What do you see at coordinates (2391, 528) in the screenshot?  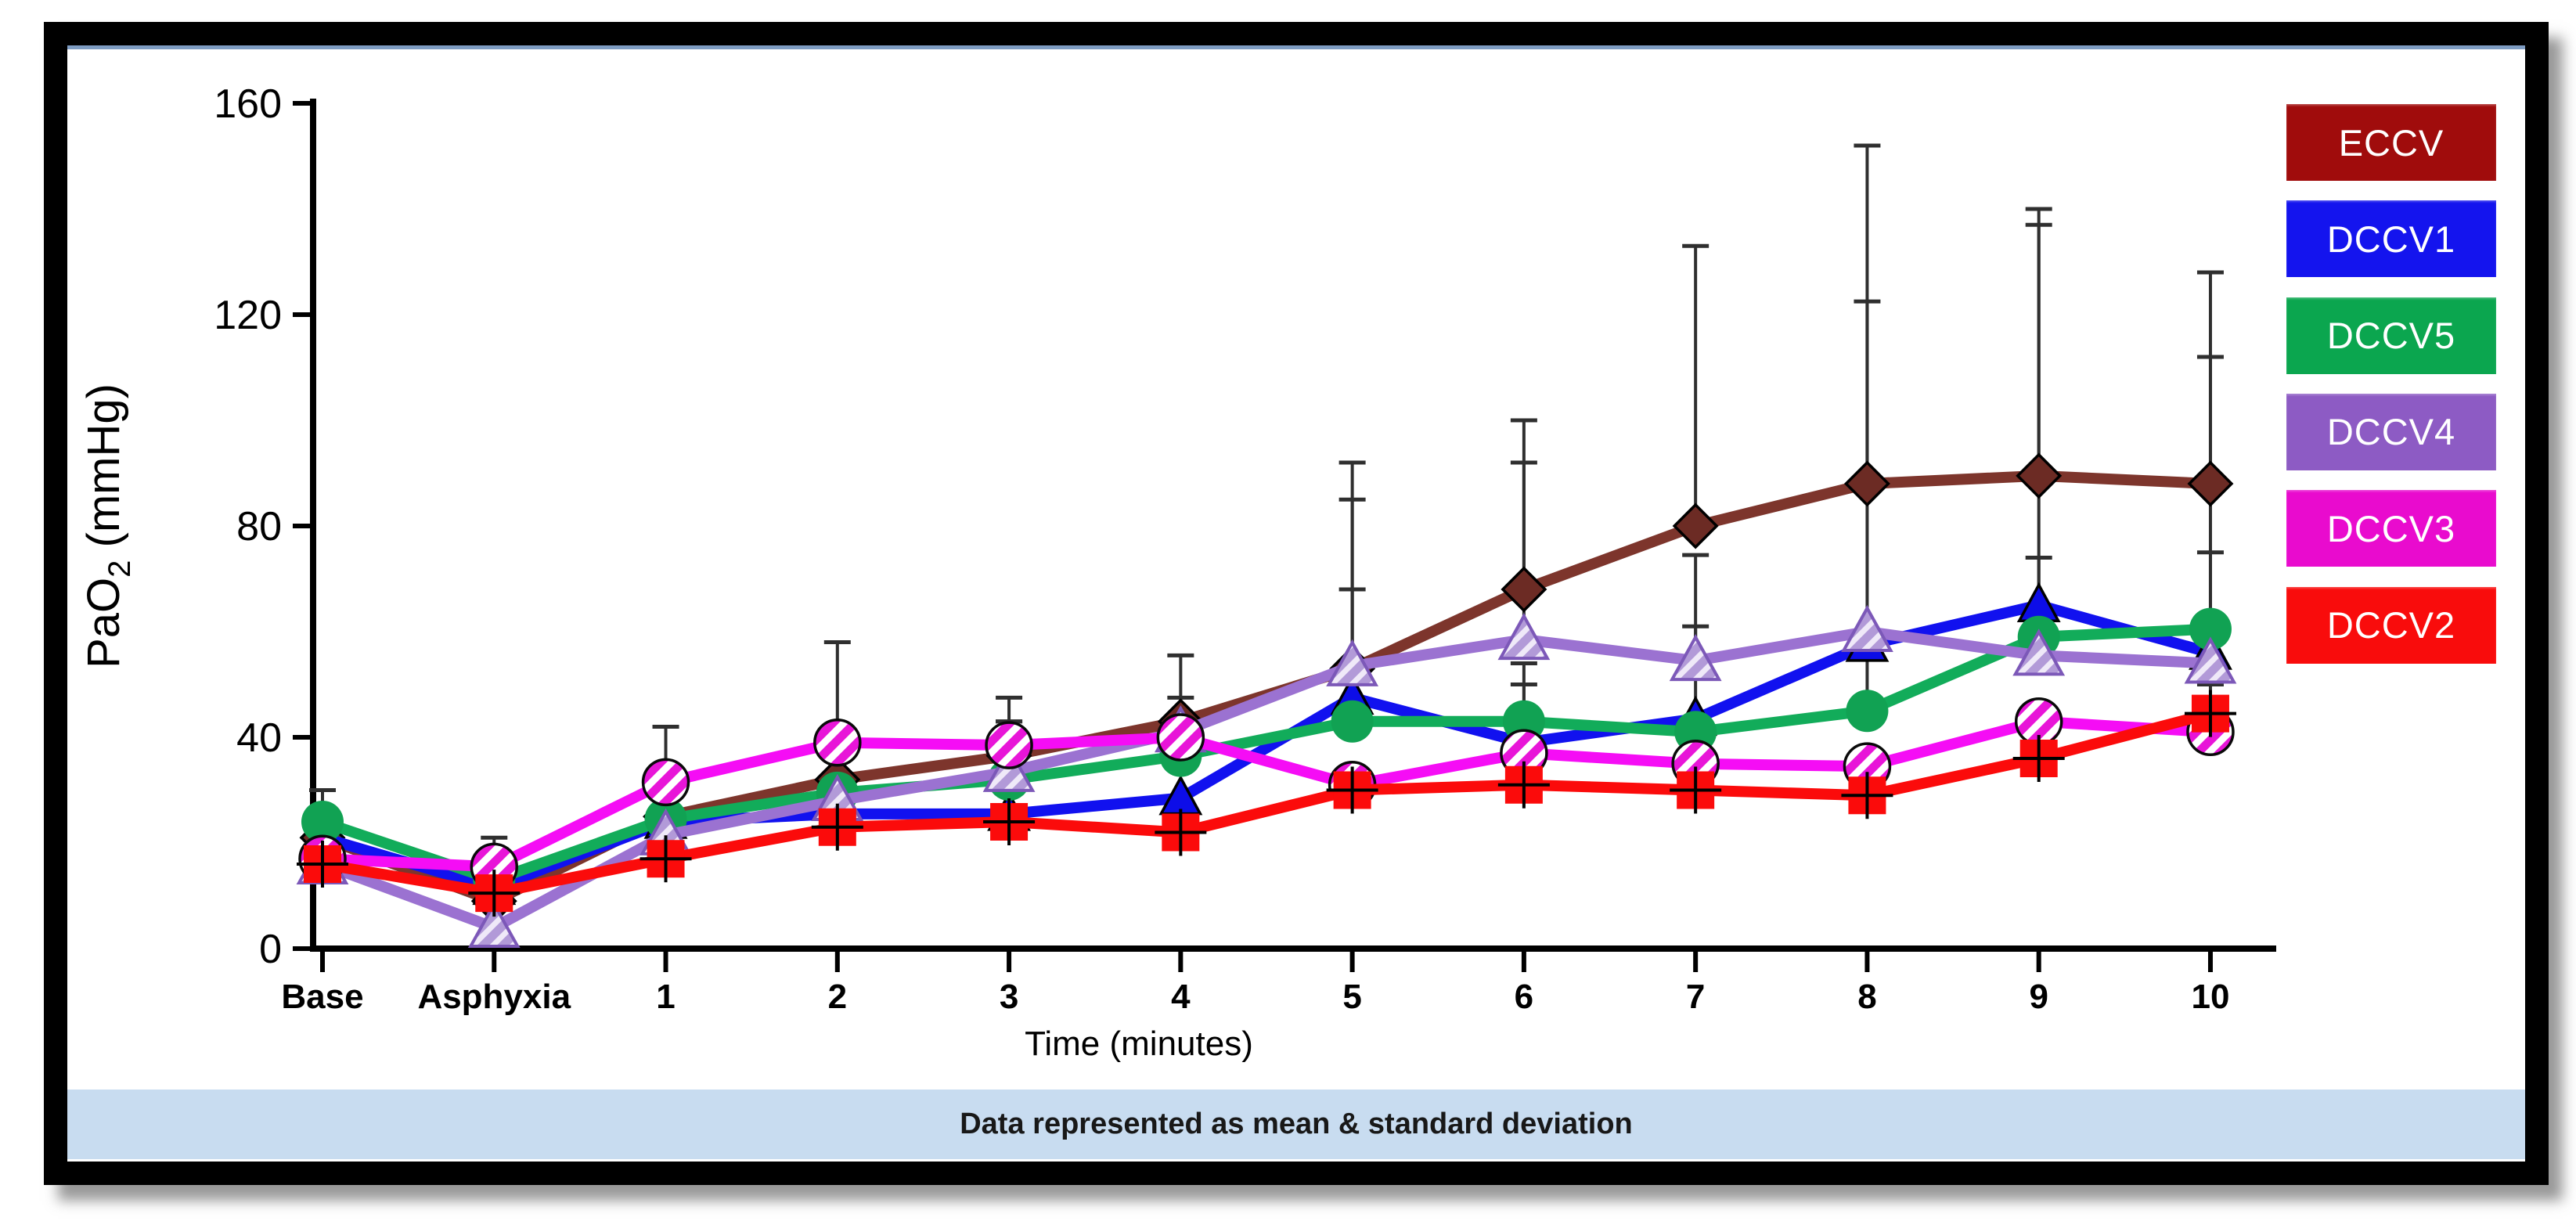 I see `legend-item-DCCV3: DCCV3` at bounding box center [2391, 528].